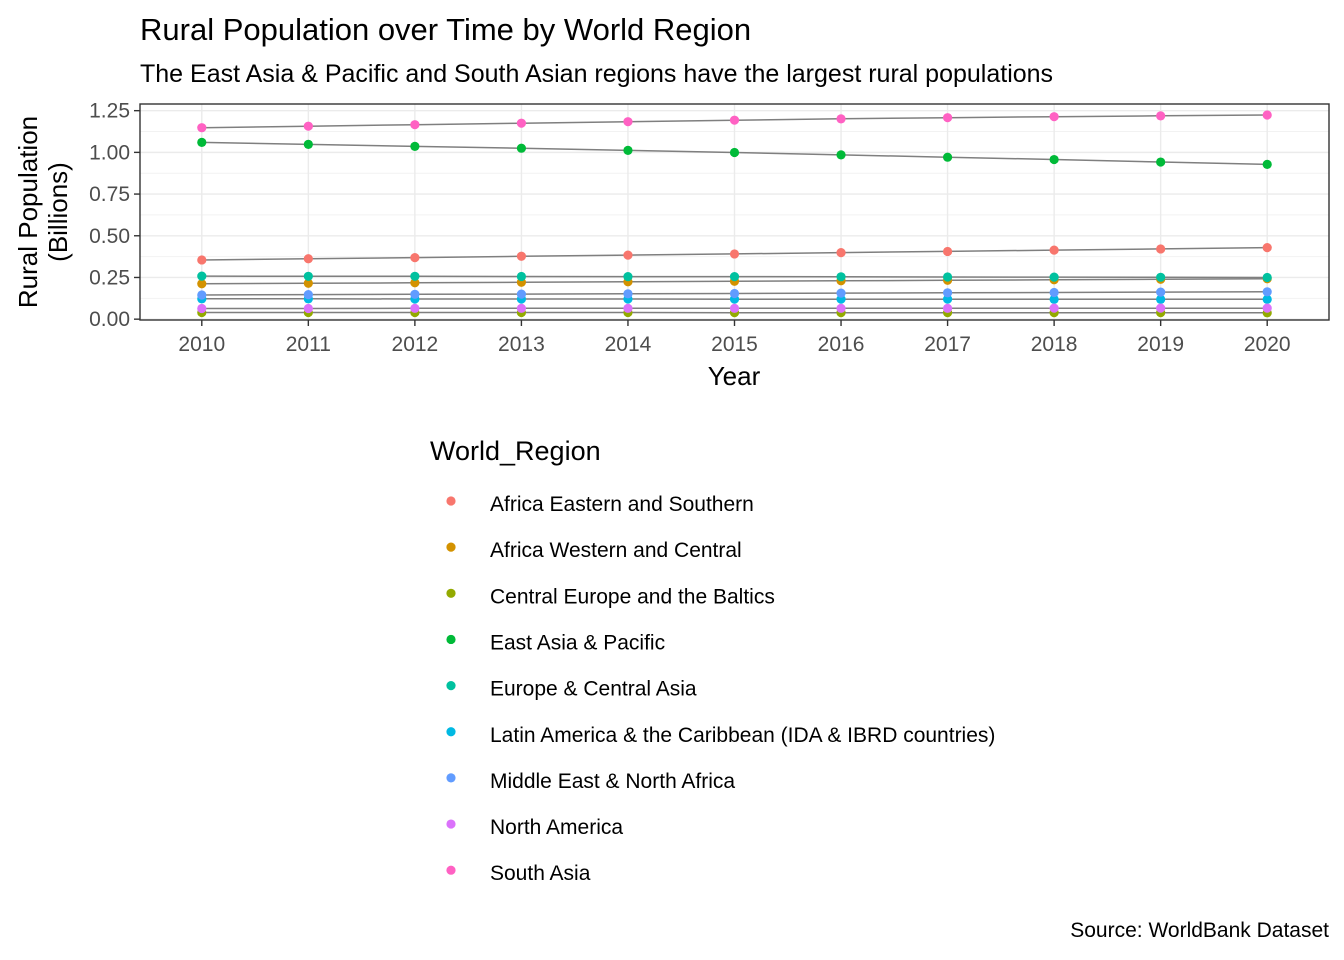  What do you see at coordinates (734, 344) in the screenshot?
I see `x-tick-label: 2015` at bounding box center [734, 344].